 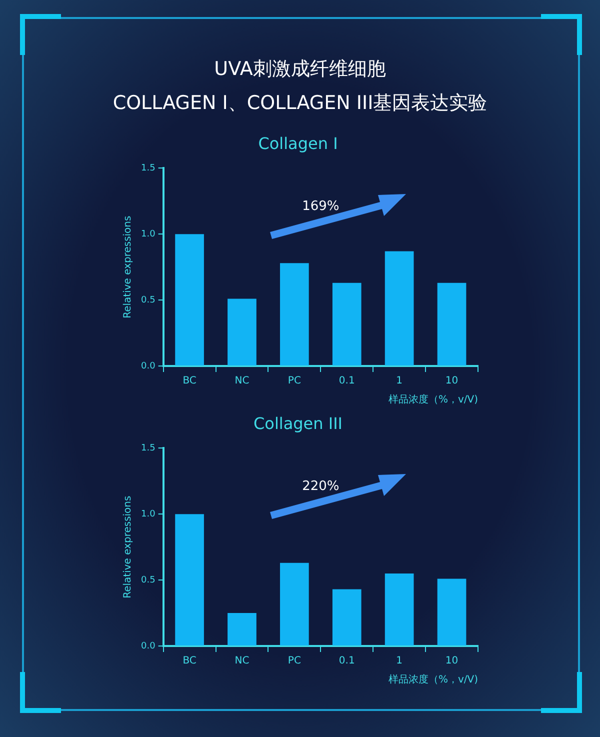 What do you see at coordinates (298, 143) in the screenshot?
I see `chart-title: Collagen I` at bounding box center [298, 143].